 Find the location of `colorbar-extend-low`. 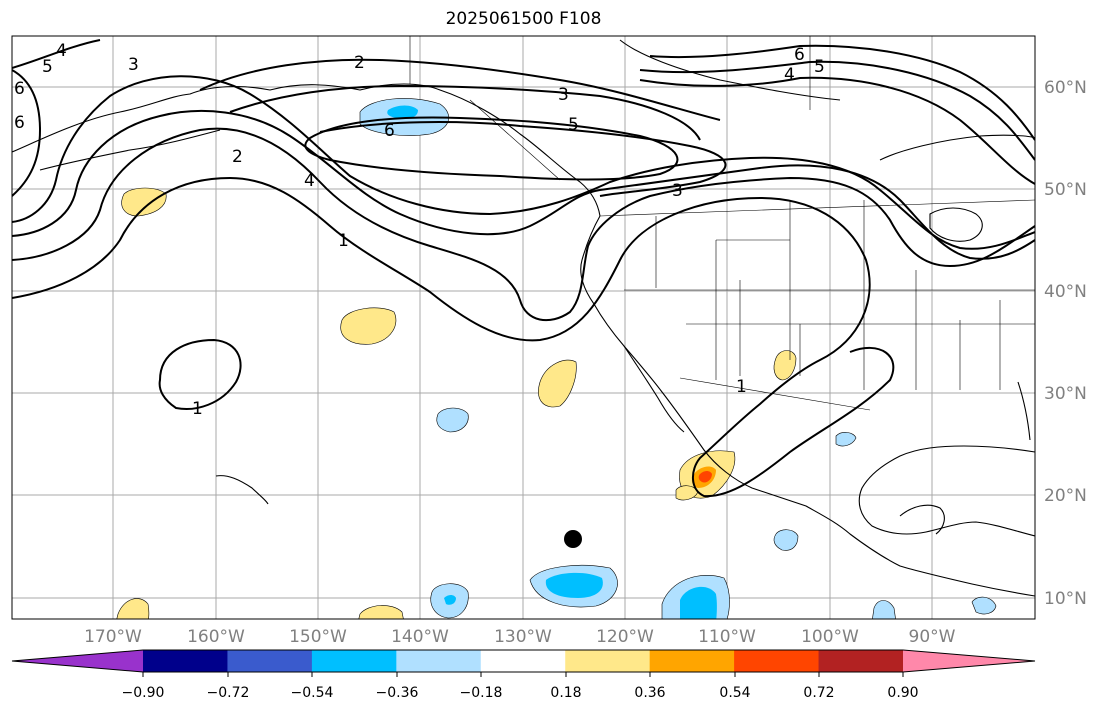

colorbar-extend-low is located at coordinates (77, 661).